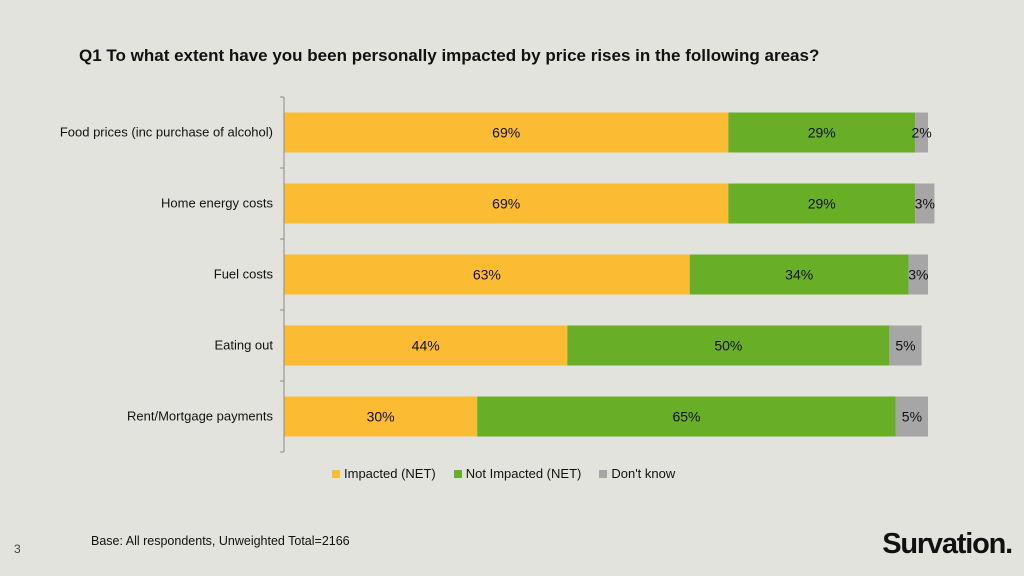 This screenshot has width=1024, height=576. What do you see at coordinates (390, 473) in the screenshot?
I see `legend-label: Impacted (NET)` at bounding box center [390, 473].